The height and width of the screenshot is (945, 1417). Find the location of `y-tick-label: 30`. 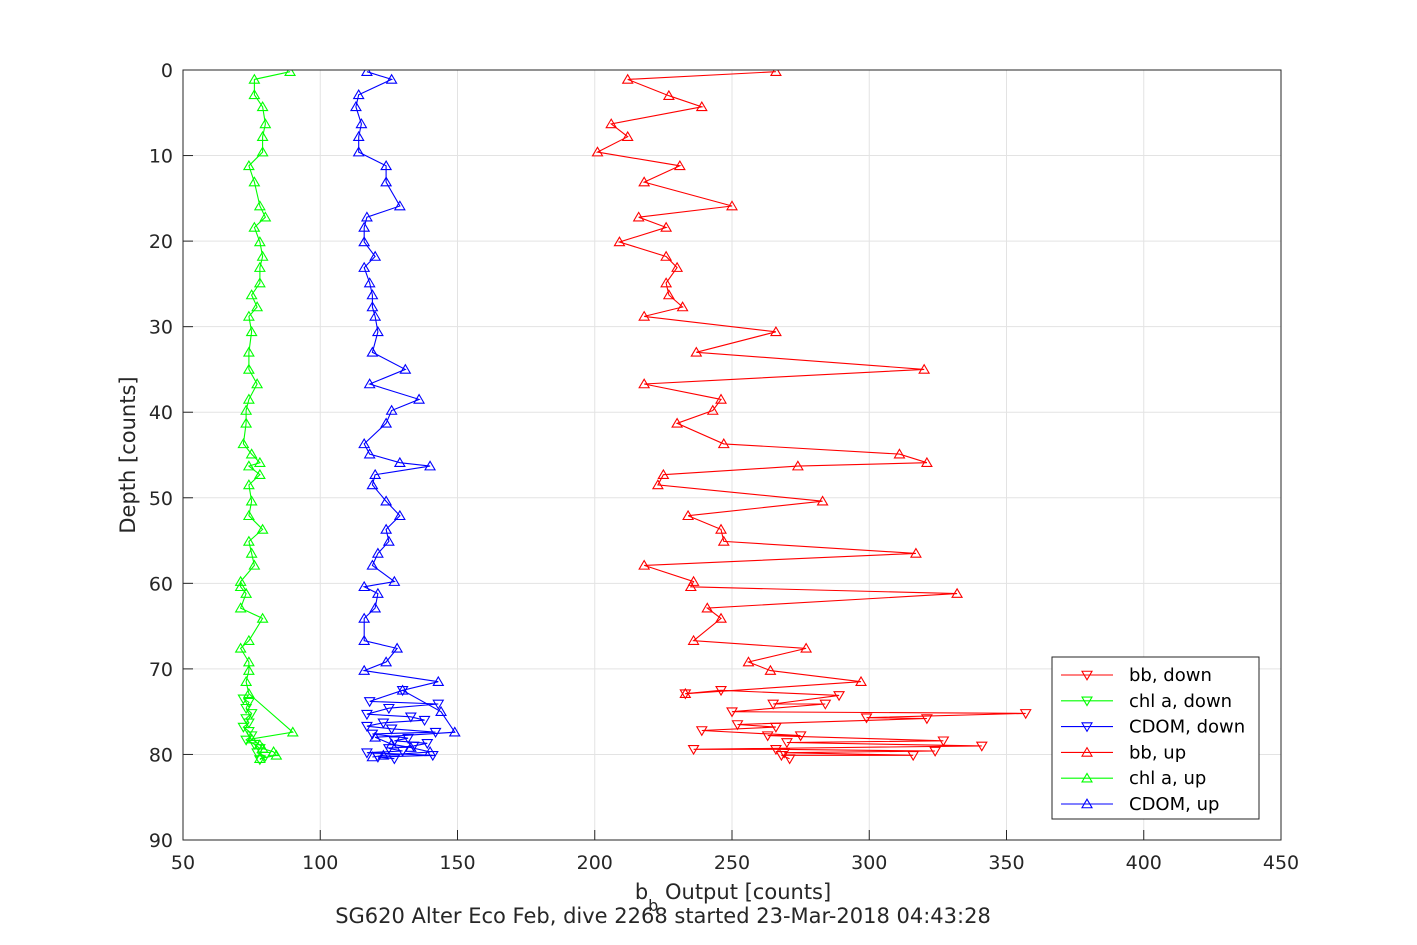

y-tick-label: 30 is located at coordinates (161, 328).